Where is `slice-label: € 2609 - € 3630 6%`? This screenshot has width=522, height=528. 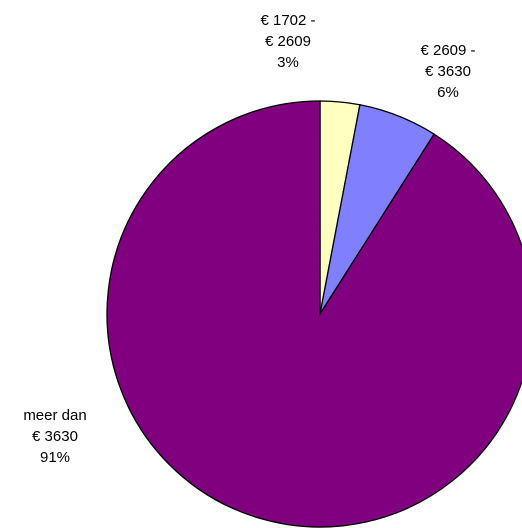
slice-label: € 2609 - € 3630 6% is located at coordinates (448, 71).